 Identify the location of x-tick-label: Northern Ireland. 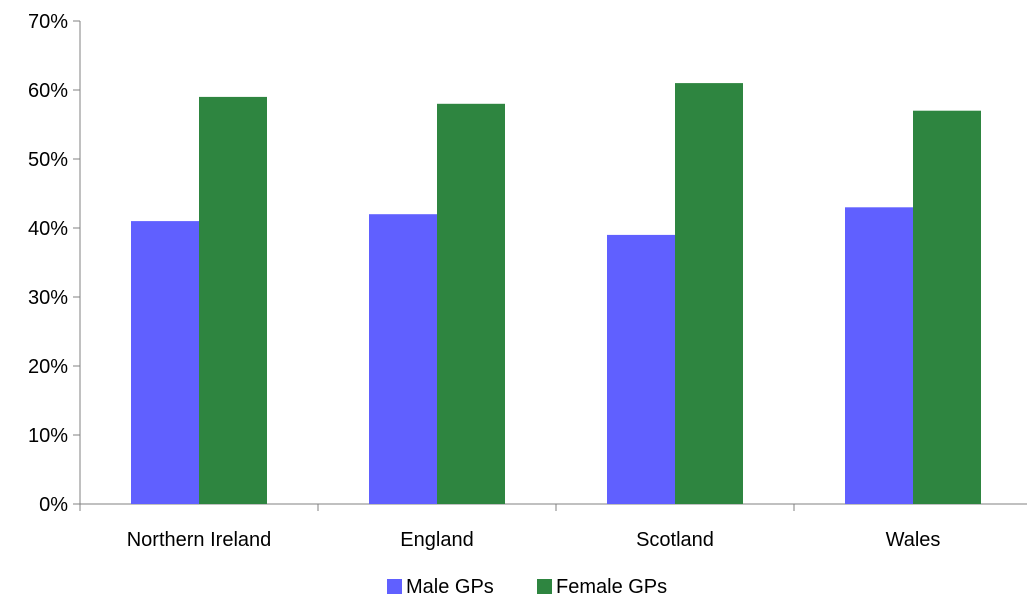
(199, 540).